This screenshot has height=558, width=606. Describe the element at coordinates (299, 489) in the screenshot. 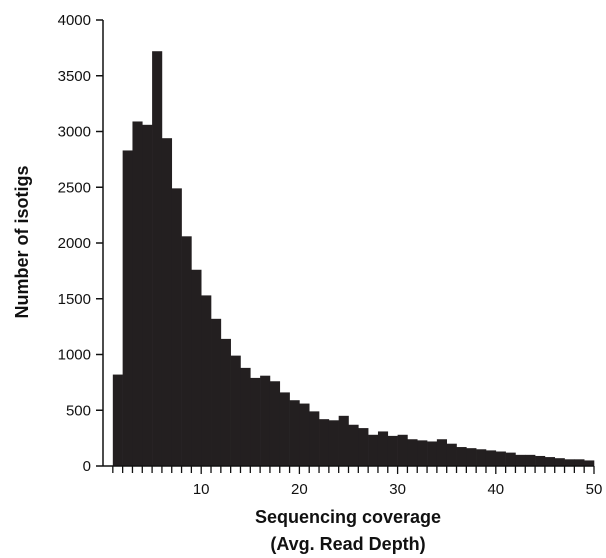

I see `x-tick-label: 20` at that location.